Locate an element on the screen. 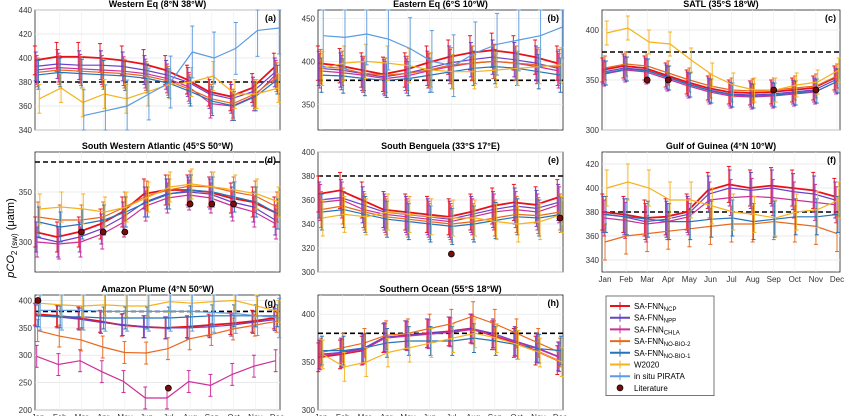  legend-item-lit: Literature is located at coordinates (642, 388).